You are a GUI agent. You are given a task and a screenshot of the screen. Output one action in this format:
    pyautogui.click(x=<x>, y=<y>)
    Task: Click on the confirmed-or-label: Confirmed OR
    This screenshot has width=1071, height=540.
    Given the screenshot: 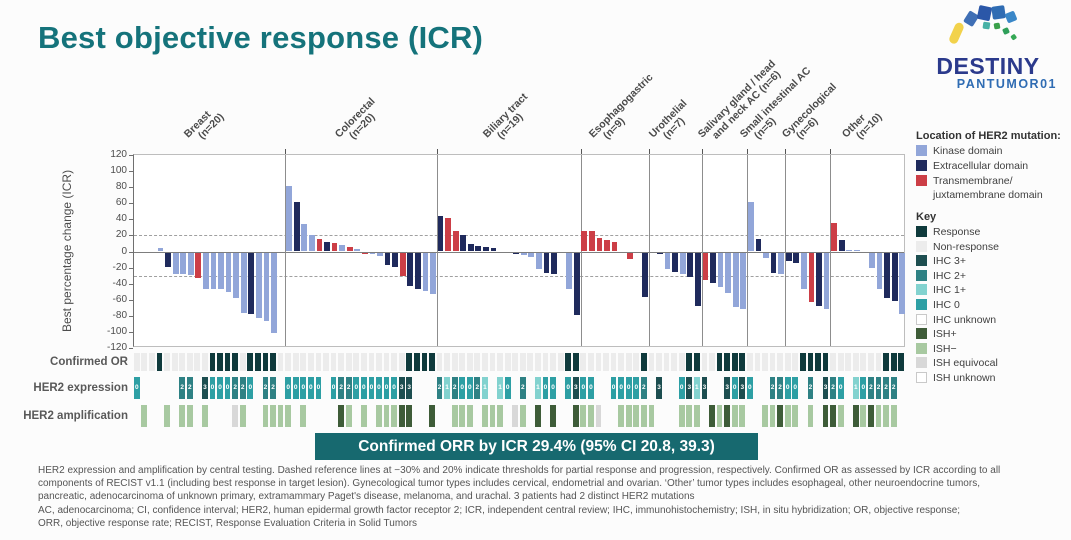 What is the action you would take?
    pyautogui.click(x=89, y=362)
    